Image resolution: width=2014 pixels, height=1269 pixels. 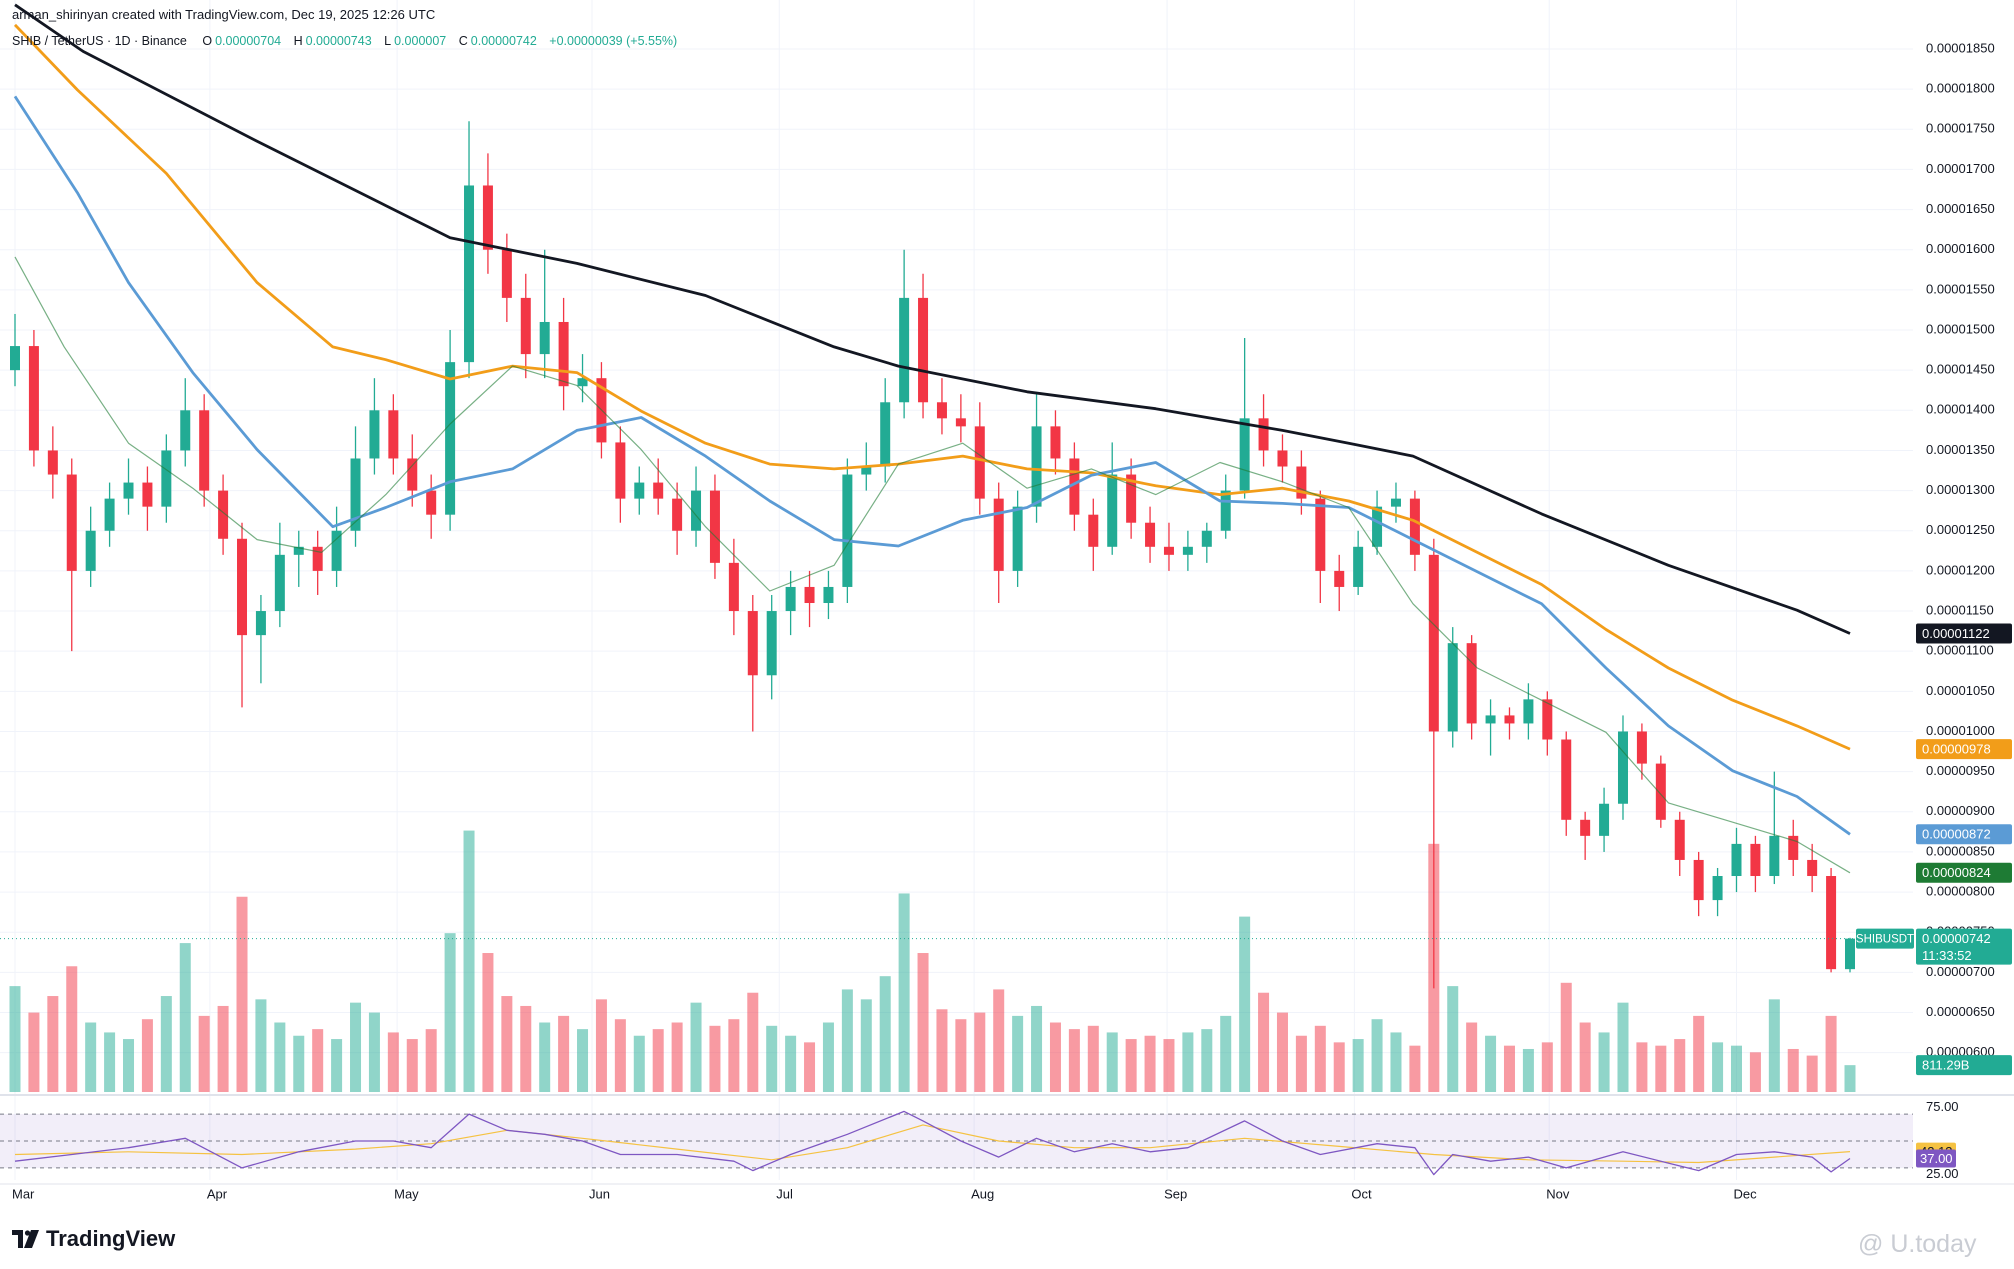 I want to click on x-tick-label: May, so click(x=406, y=1193).